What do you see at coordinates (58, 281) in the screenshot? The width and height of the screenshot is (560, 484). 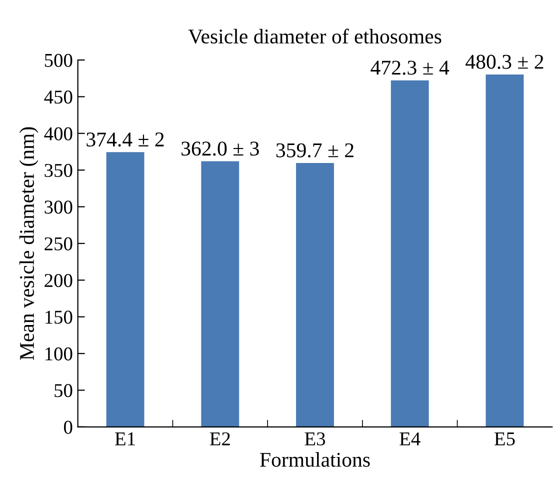 I see `y-tick-label: 200` at bounding box center [58, 281].